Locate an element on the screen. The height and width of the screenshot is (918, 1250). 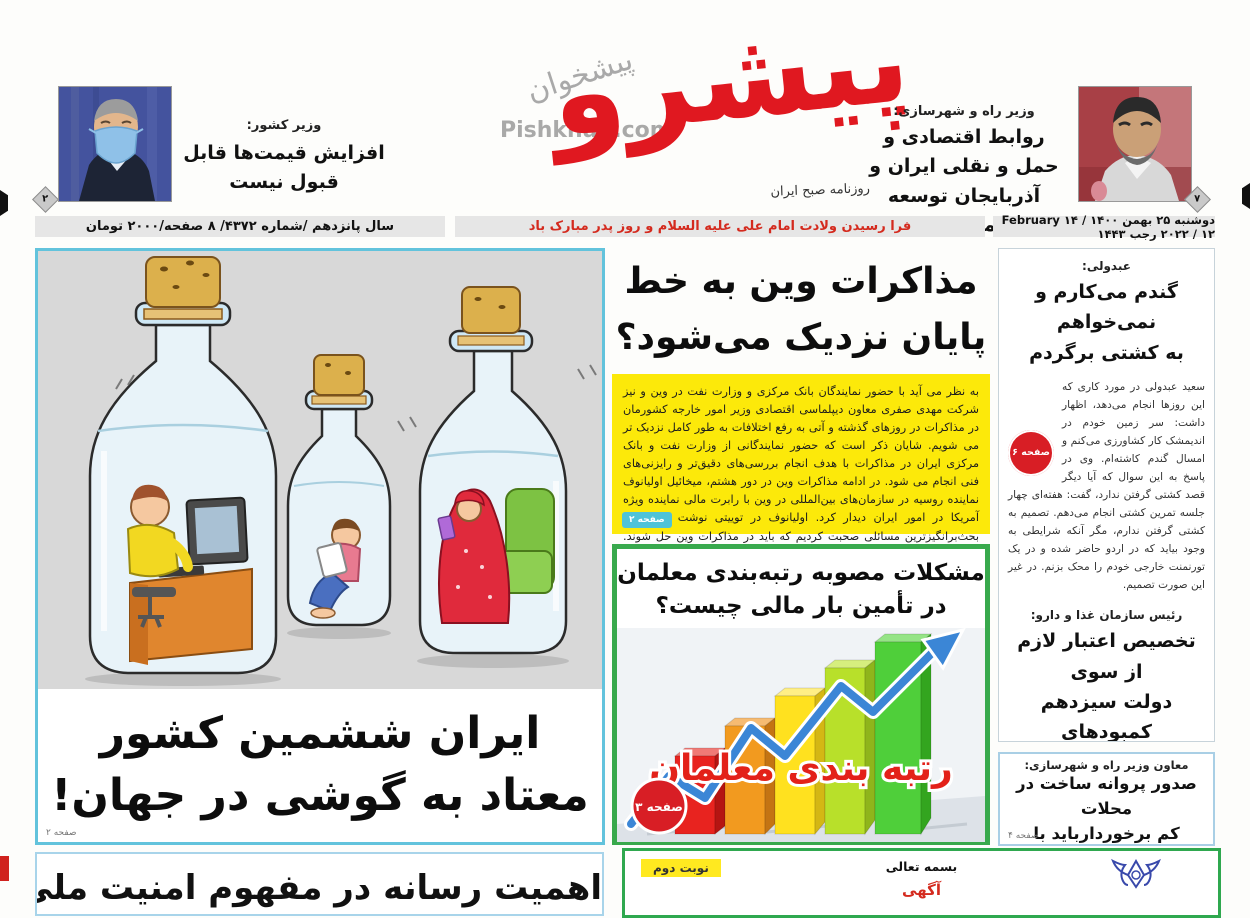
left-page-badge: ۲ is located at coordinates (45, 199).